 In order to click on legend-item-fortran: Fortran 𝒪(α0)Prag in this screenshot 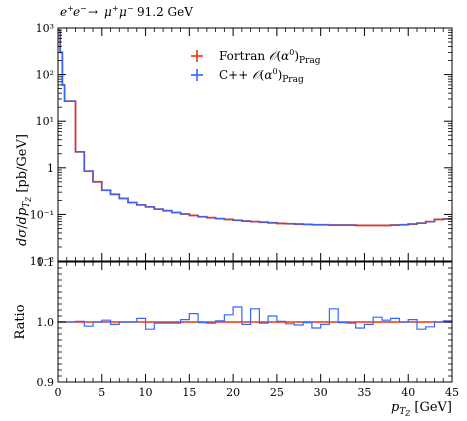, I will do `click(256, 57)`.